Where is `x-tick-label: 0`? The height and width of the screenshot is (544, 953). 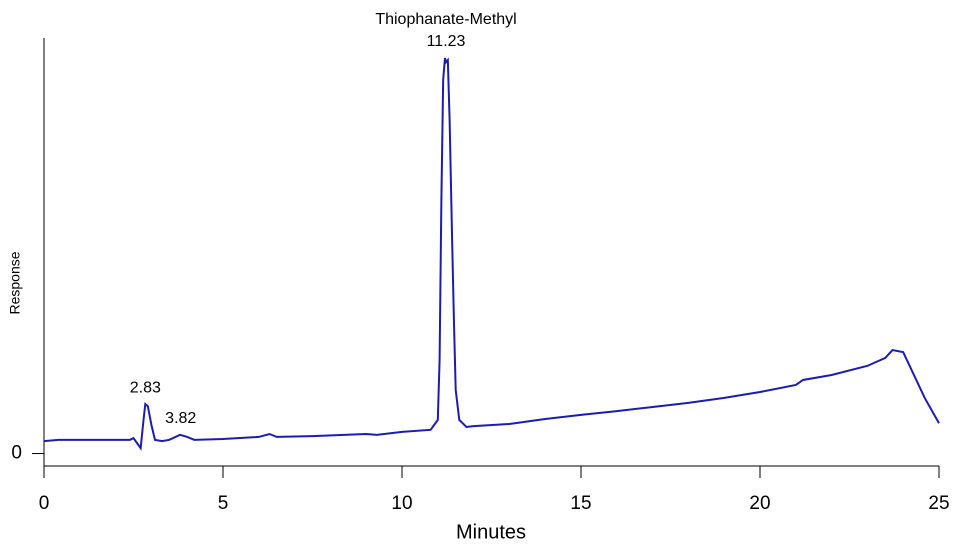
x-tick-label: 0 is located at coordinates (44, 503).